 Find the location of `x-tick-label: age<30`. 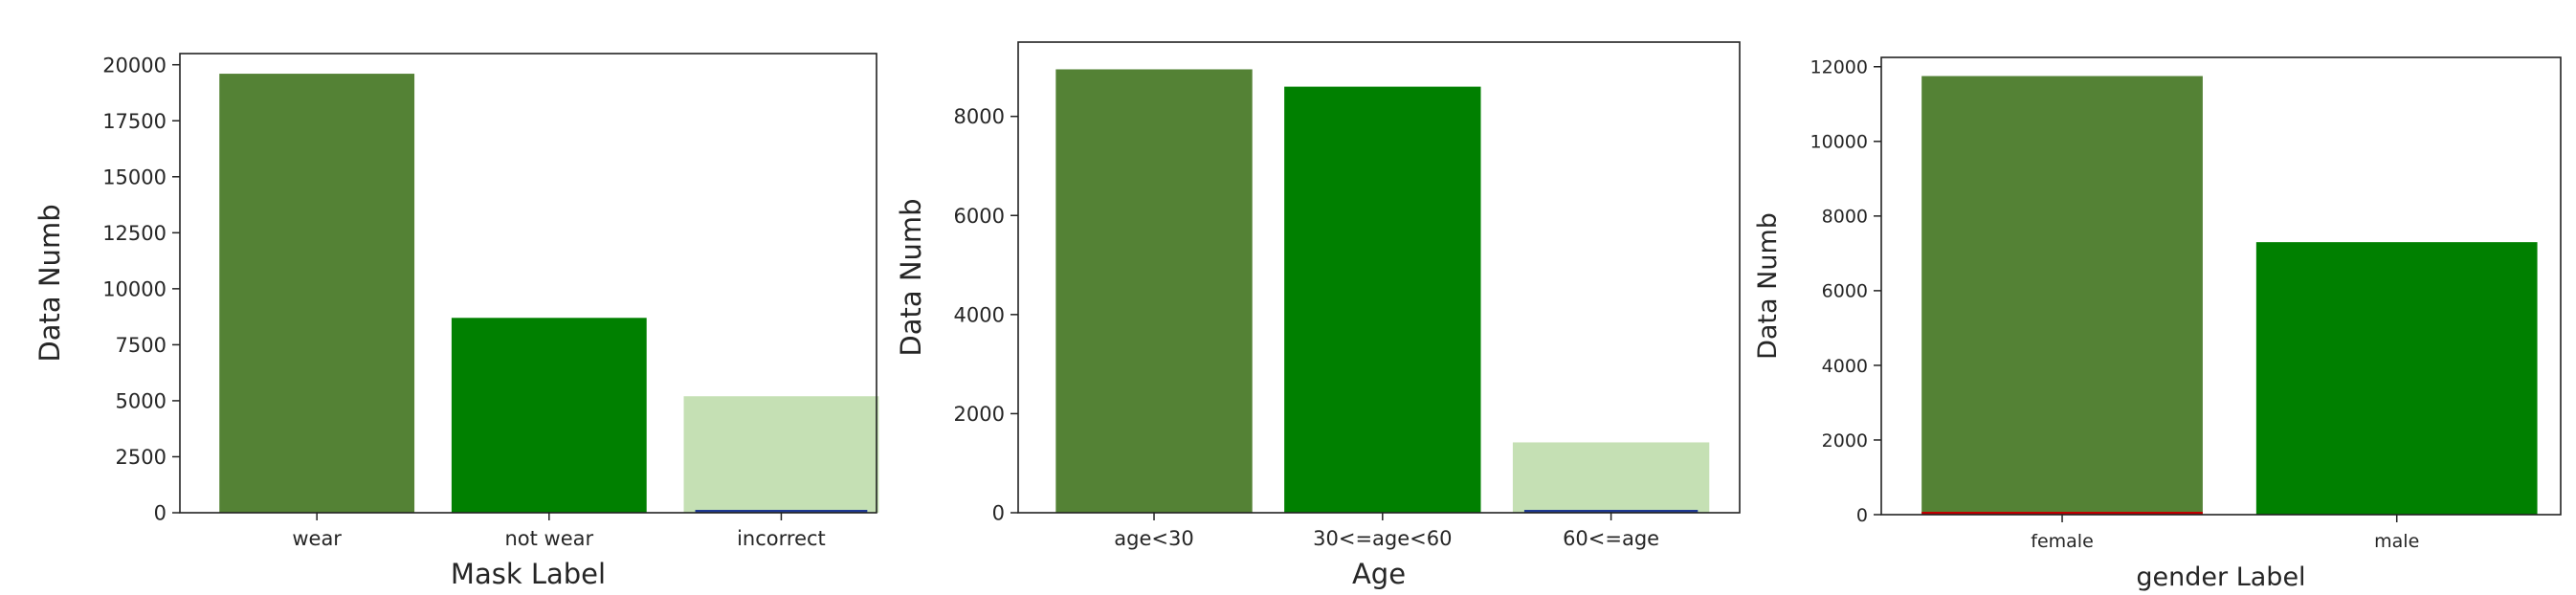

x-tick-label: age<30 is located at coordinates (1153, 538).